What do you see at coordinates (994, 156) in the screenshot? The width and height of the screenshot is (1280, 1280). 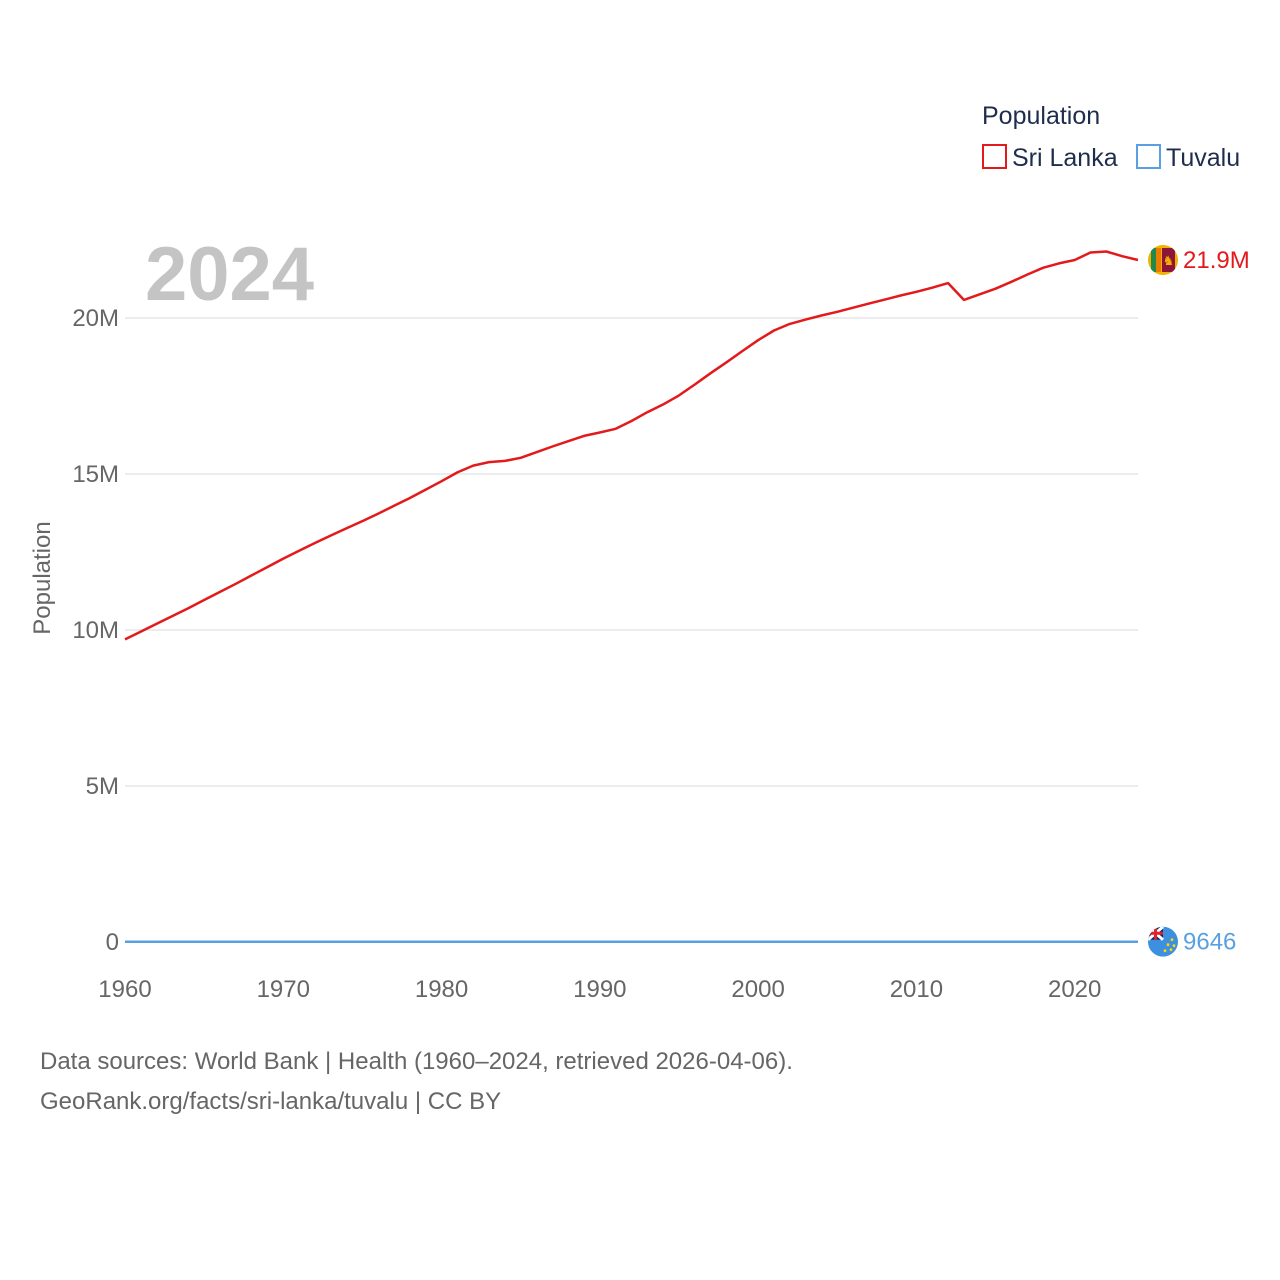 I see `legend-swatch-sri-lanka` at bounding box center [994, 156].